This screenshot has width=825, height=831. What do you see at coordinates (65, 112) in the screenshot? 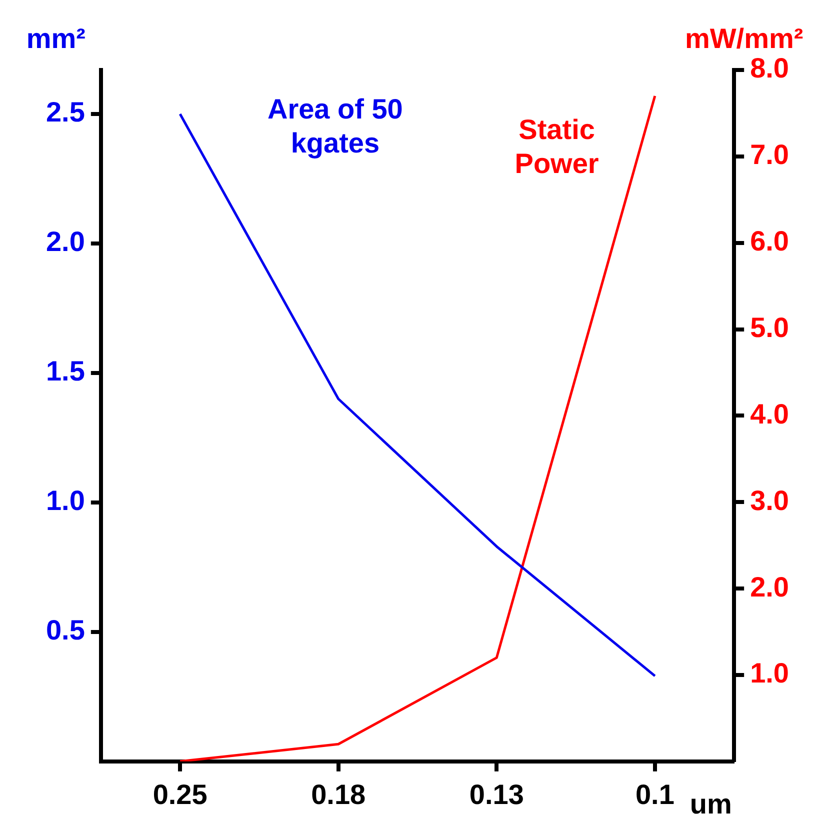
I see `y-tick-label: 2.5` at bounding box center [65, 112].